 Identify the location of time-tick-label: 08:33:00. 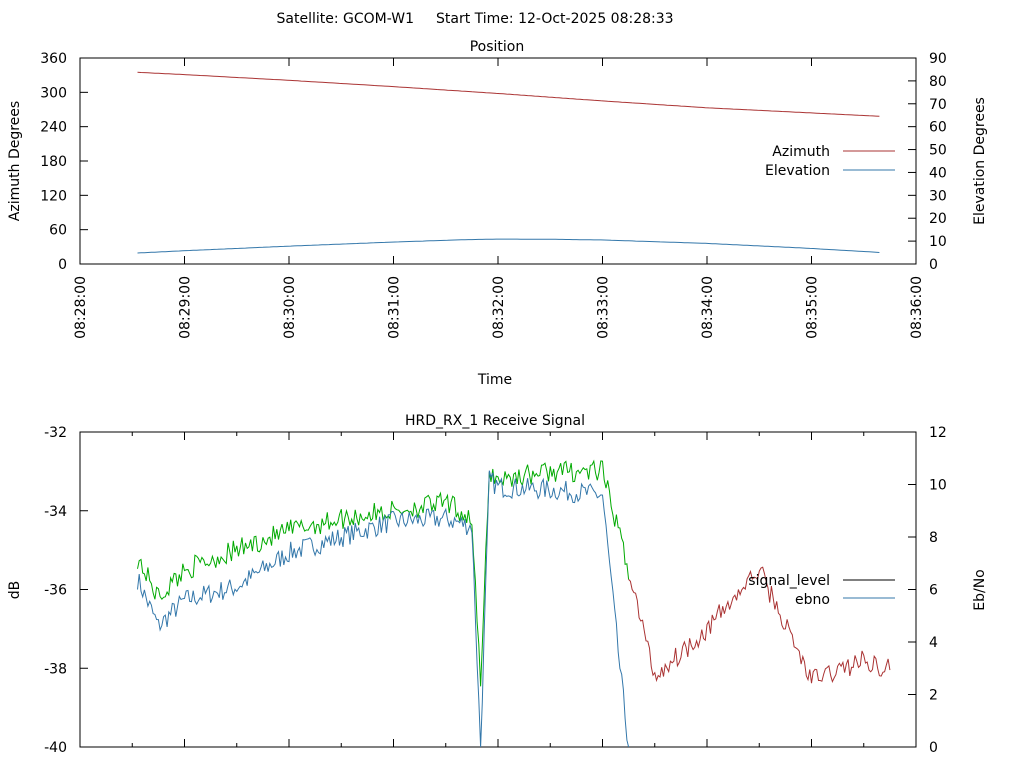
(604, 307).